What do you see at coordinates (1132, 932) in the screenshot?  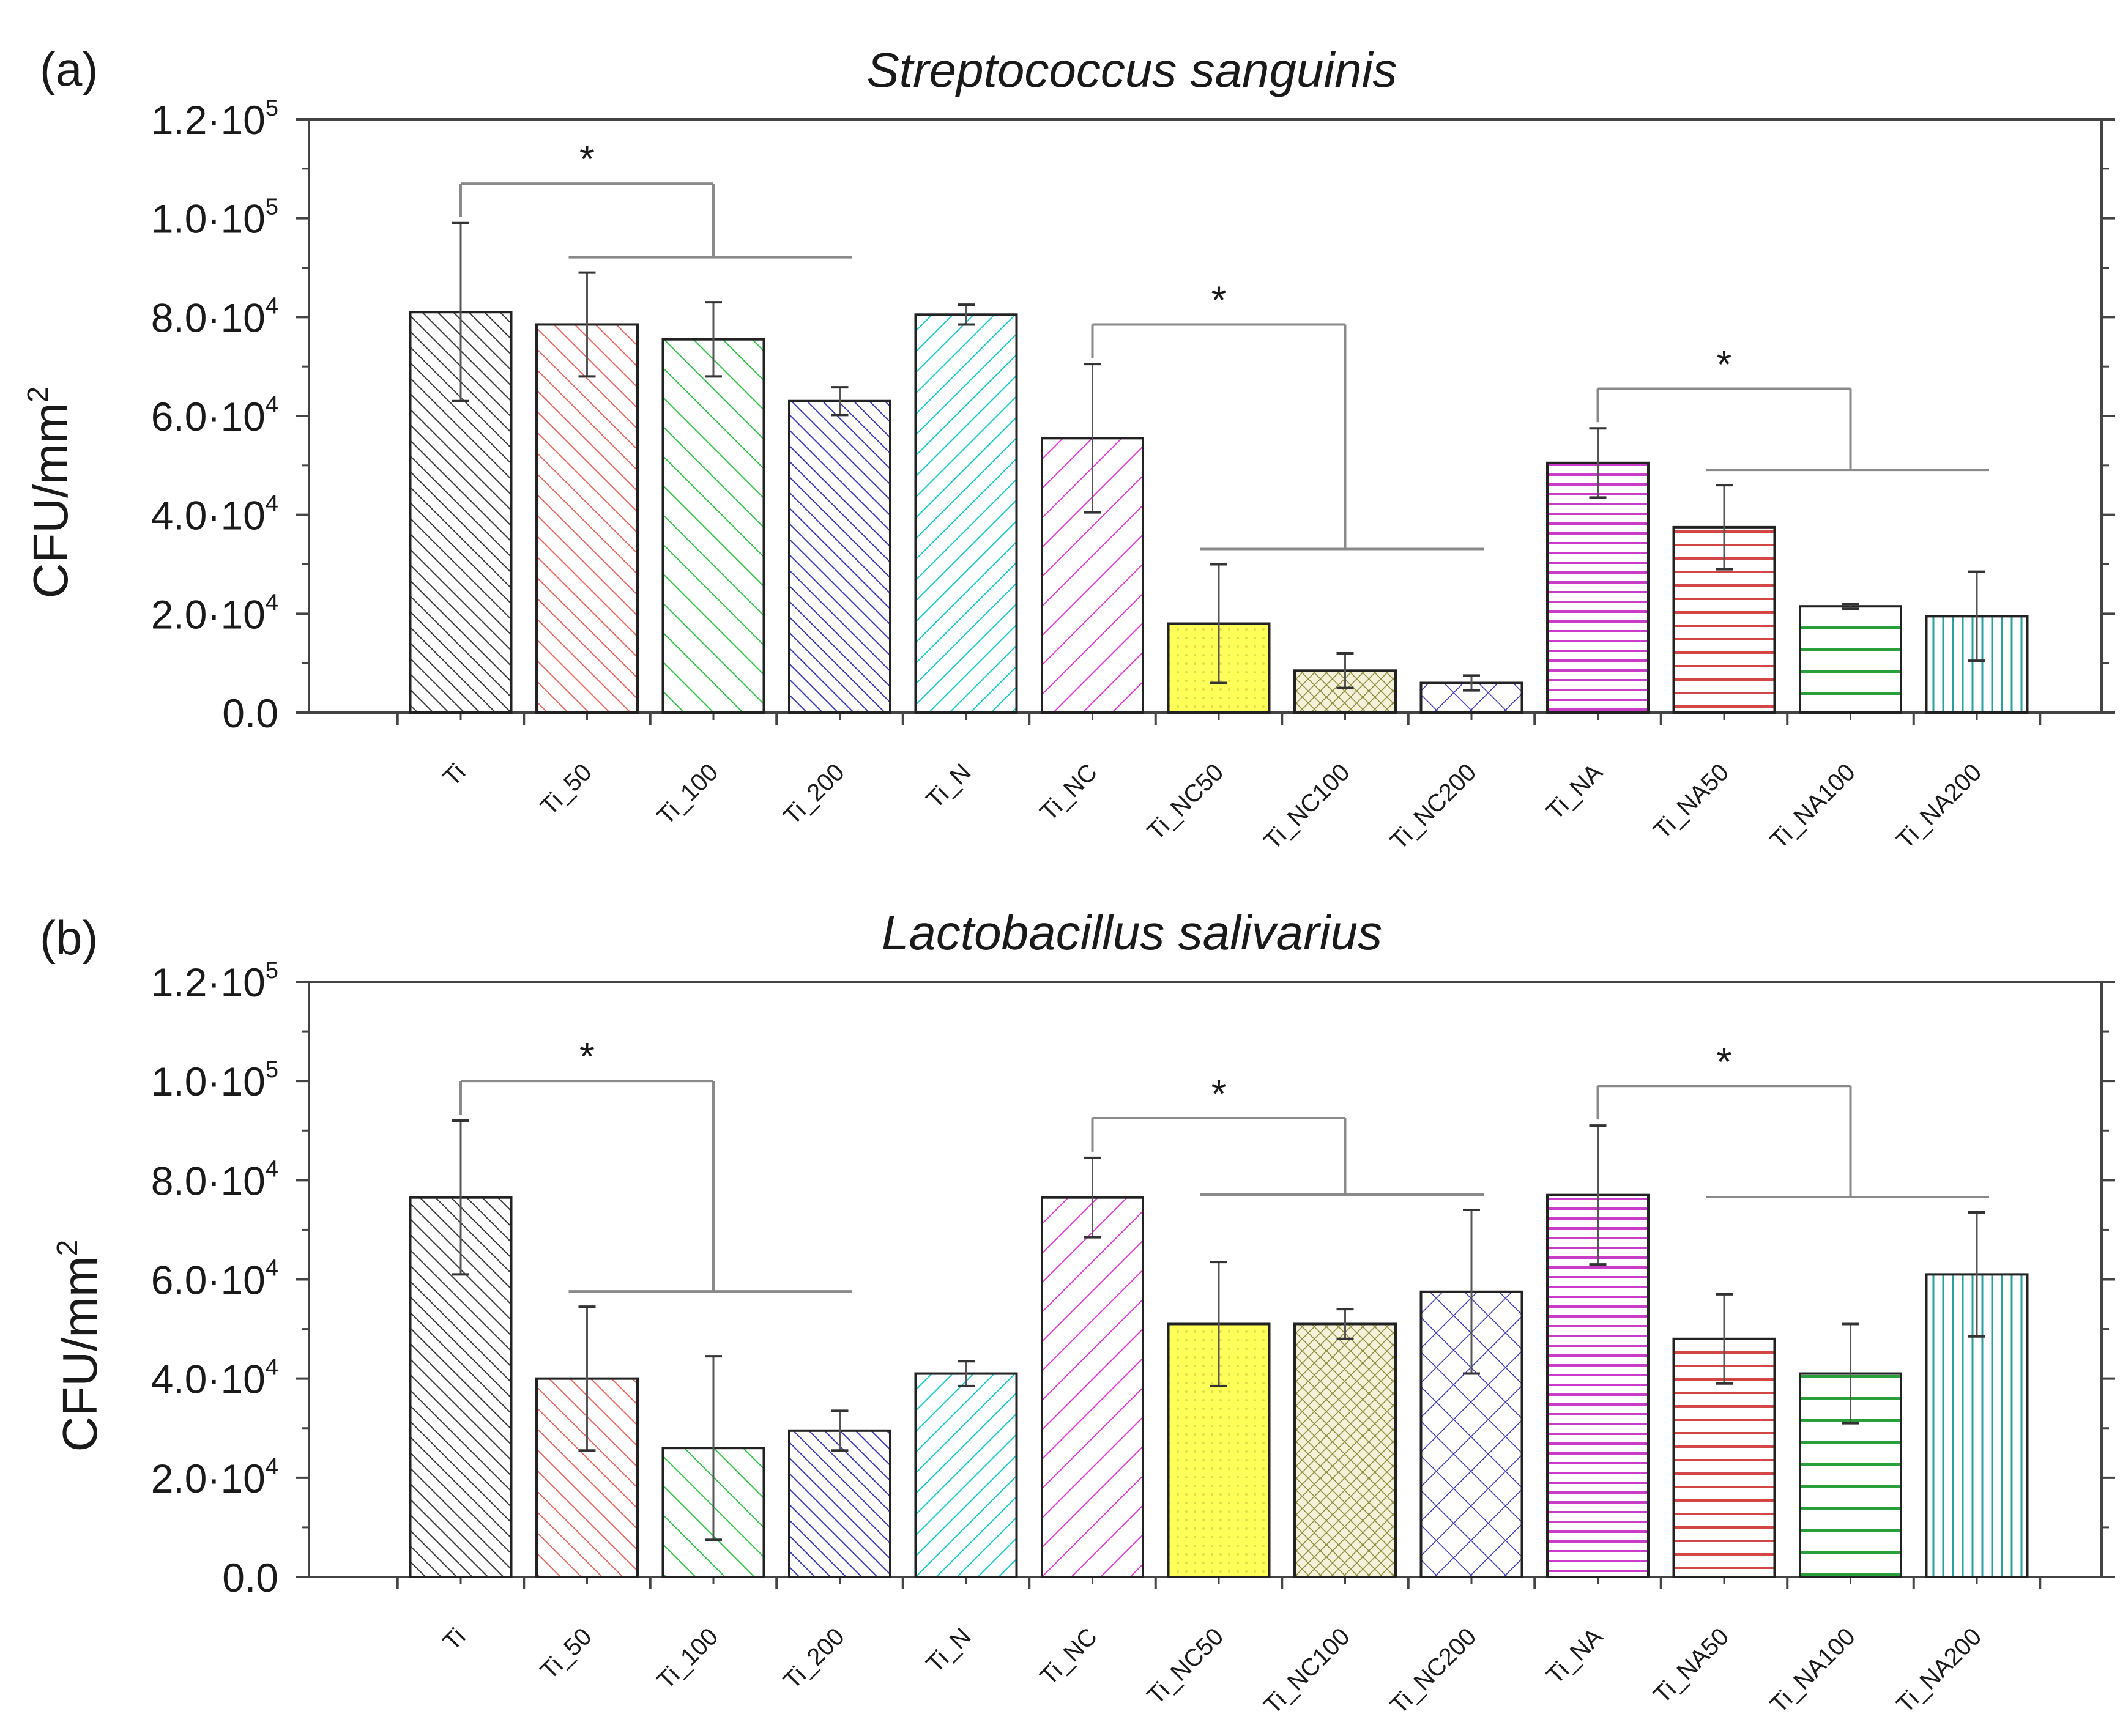 I see `panel-b-title: Lactobacillus salivarius` at bounding box center [1132, 932].